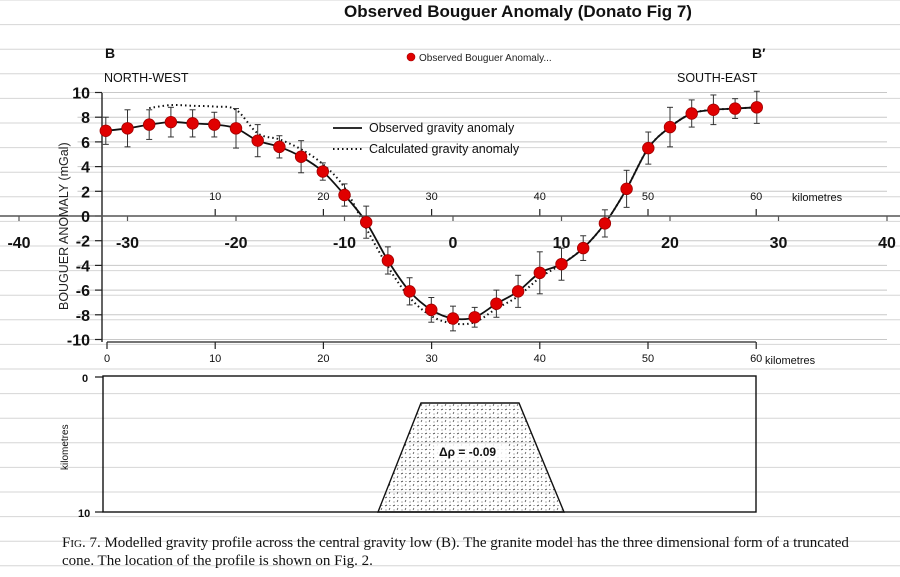  I want to click on legend-marker, so click(411, 57).